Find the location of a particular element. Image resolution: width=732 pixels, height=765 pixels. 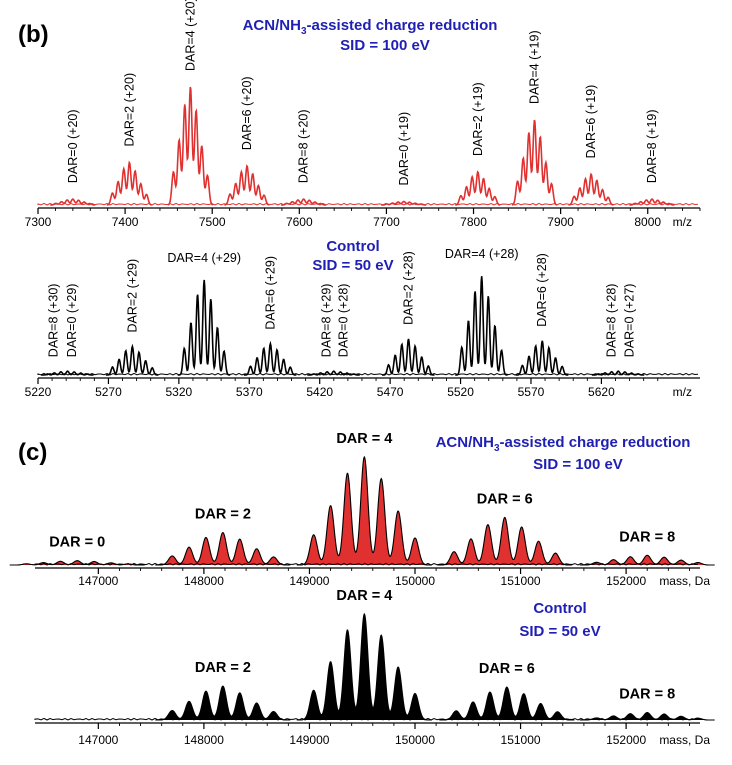

peak-annotation: DAR=6 (+28) is located at coordinates (542, 290).